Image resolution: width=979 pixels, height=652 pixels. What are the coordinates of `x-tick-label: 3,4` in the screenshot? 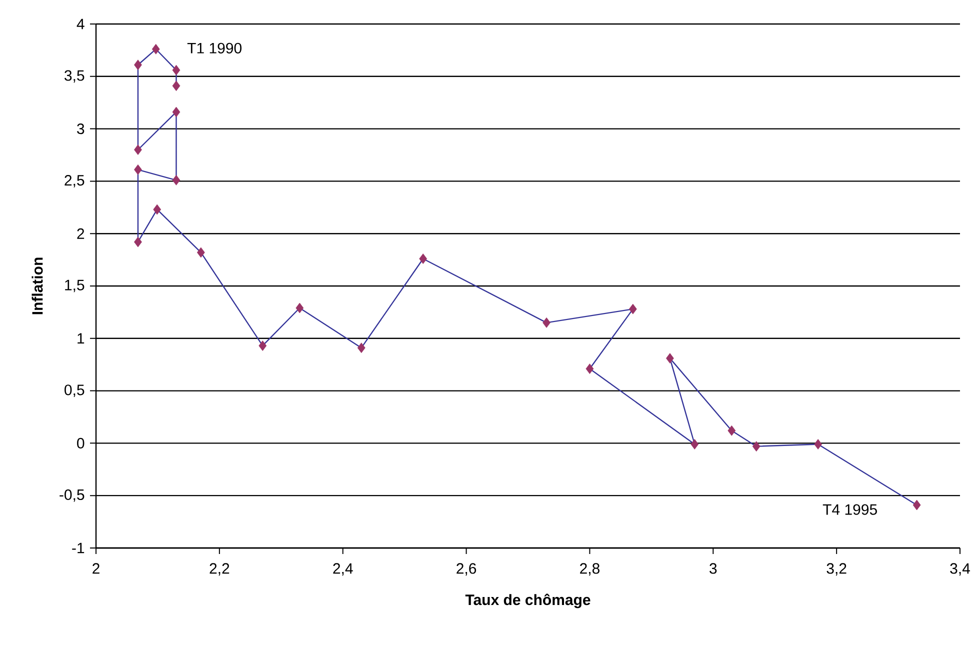 It's located at (960, 569).